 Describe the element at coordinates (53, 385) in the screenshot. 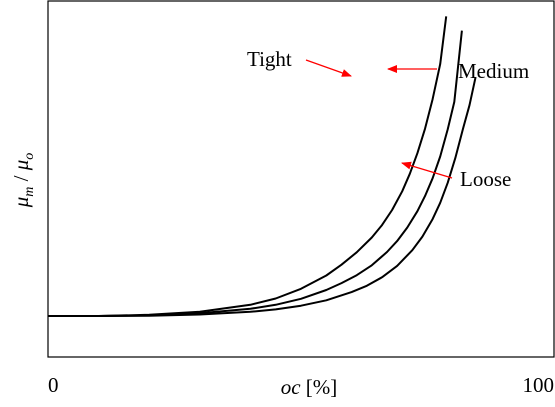

I see `x-tick-label-0: 0` at that location.